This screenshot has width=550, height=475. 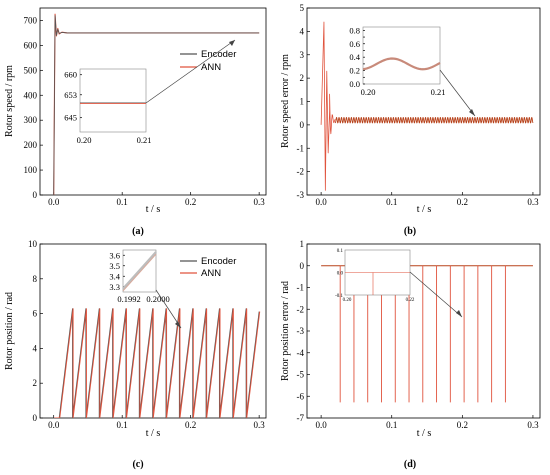 I want to click on y-tick-label: 10, so click(x=33, y=244).